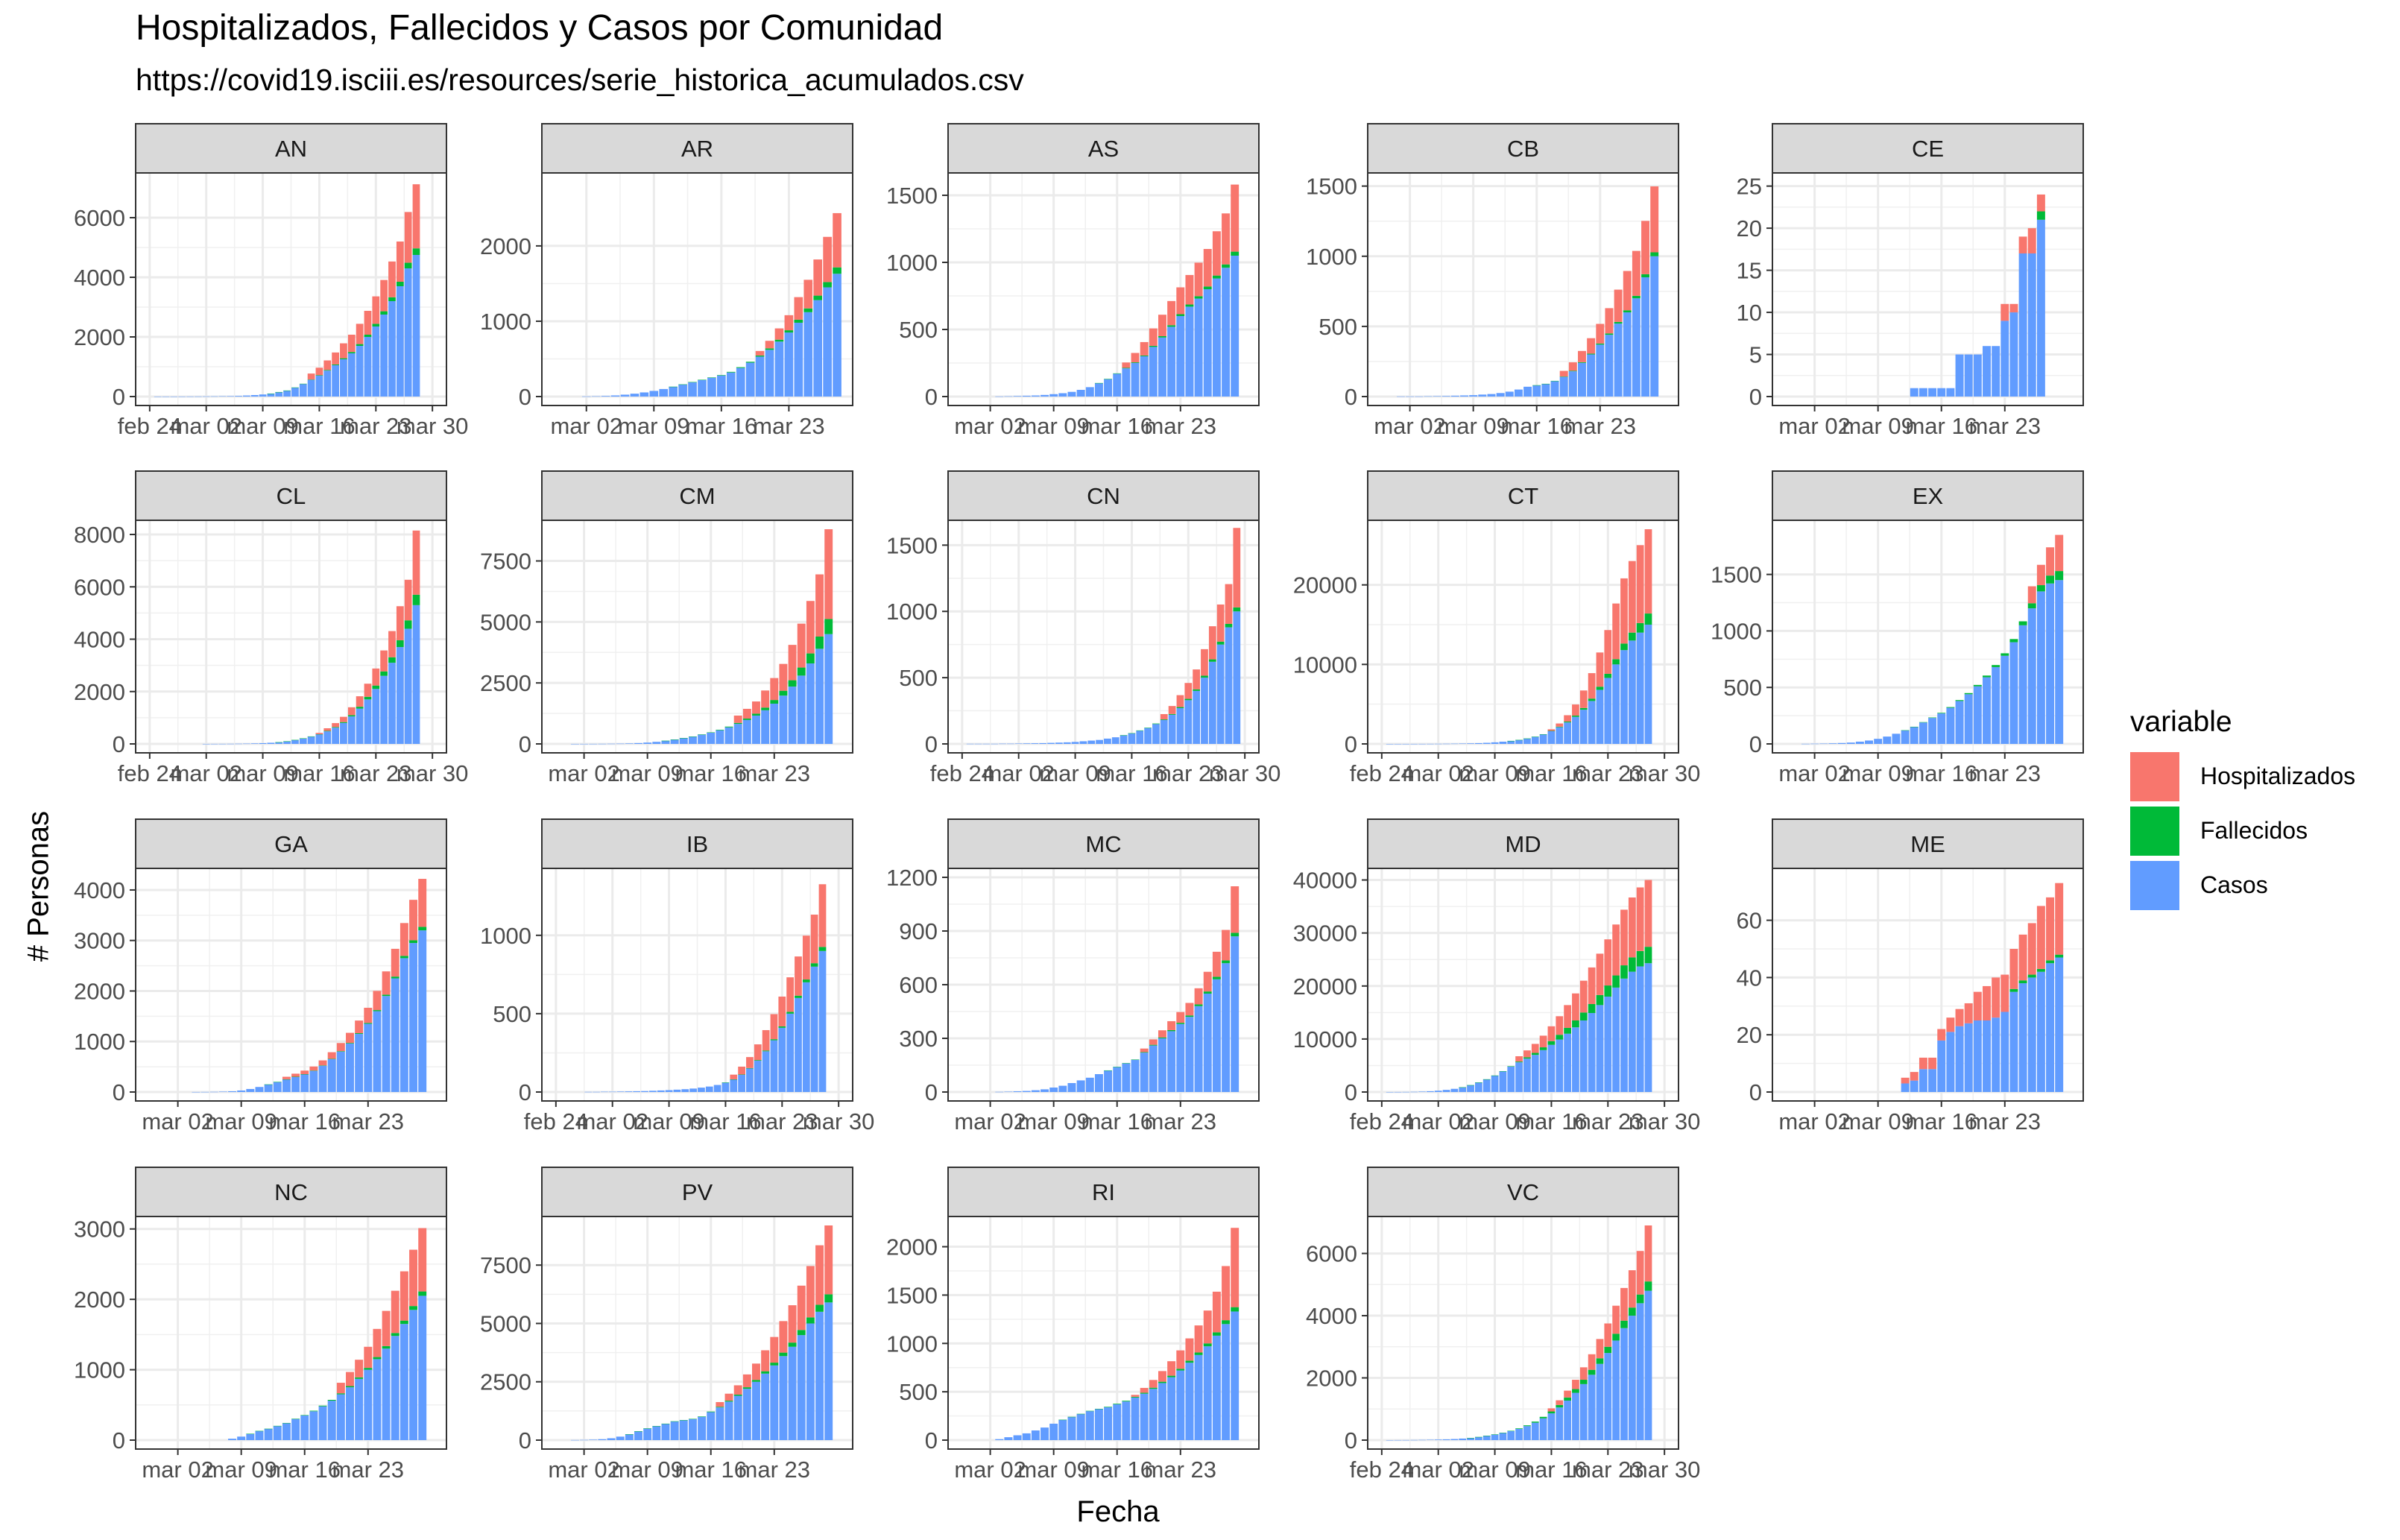 This screenshot has height=1540, width=2400. What do you see at coordinates (505, 562) in the screenshot?
I see `y-tick-label: 7500` at bounding box center [505, 562].